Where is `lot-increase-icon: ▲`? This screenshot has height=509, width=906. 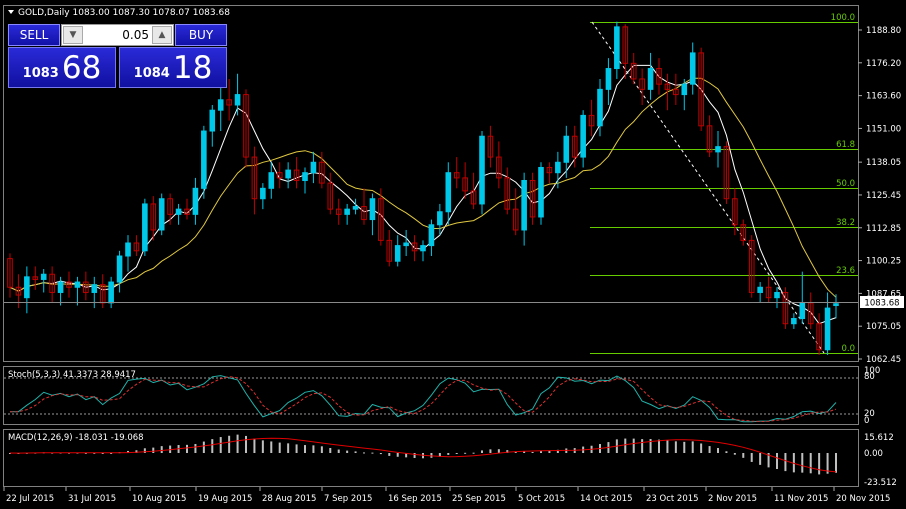
lot-increase-icon: ▲ is located at coordinates (162, 35).